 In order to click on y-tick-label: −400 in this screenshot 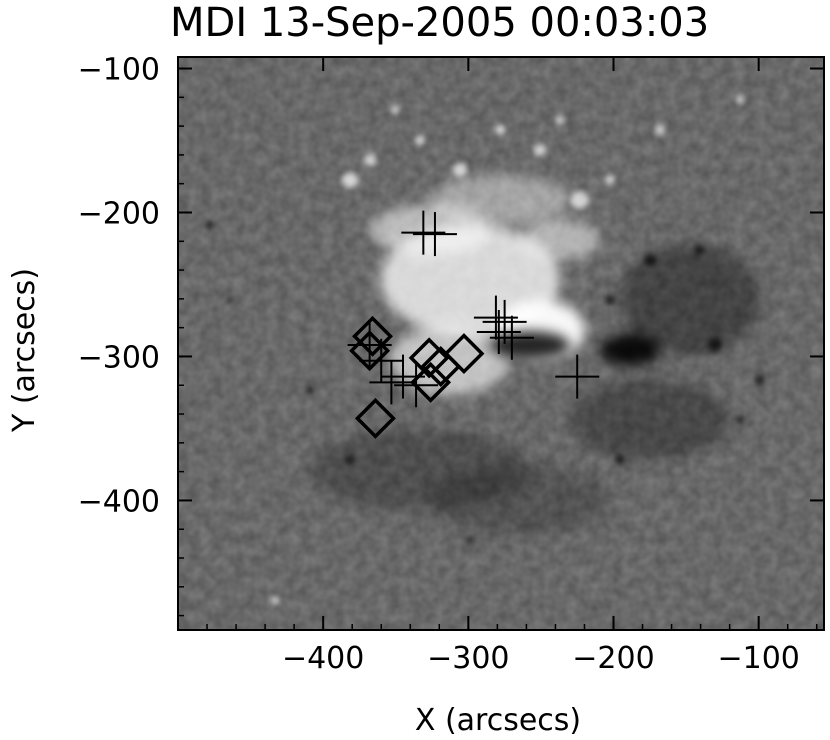, I will do `click(119, 501)`.